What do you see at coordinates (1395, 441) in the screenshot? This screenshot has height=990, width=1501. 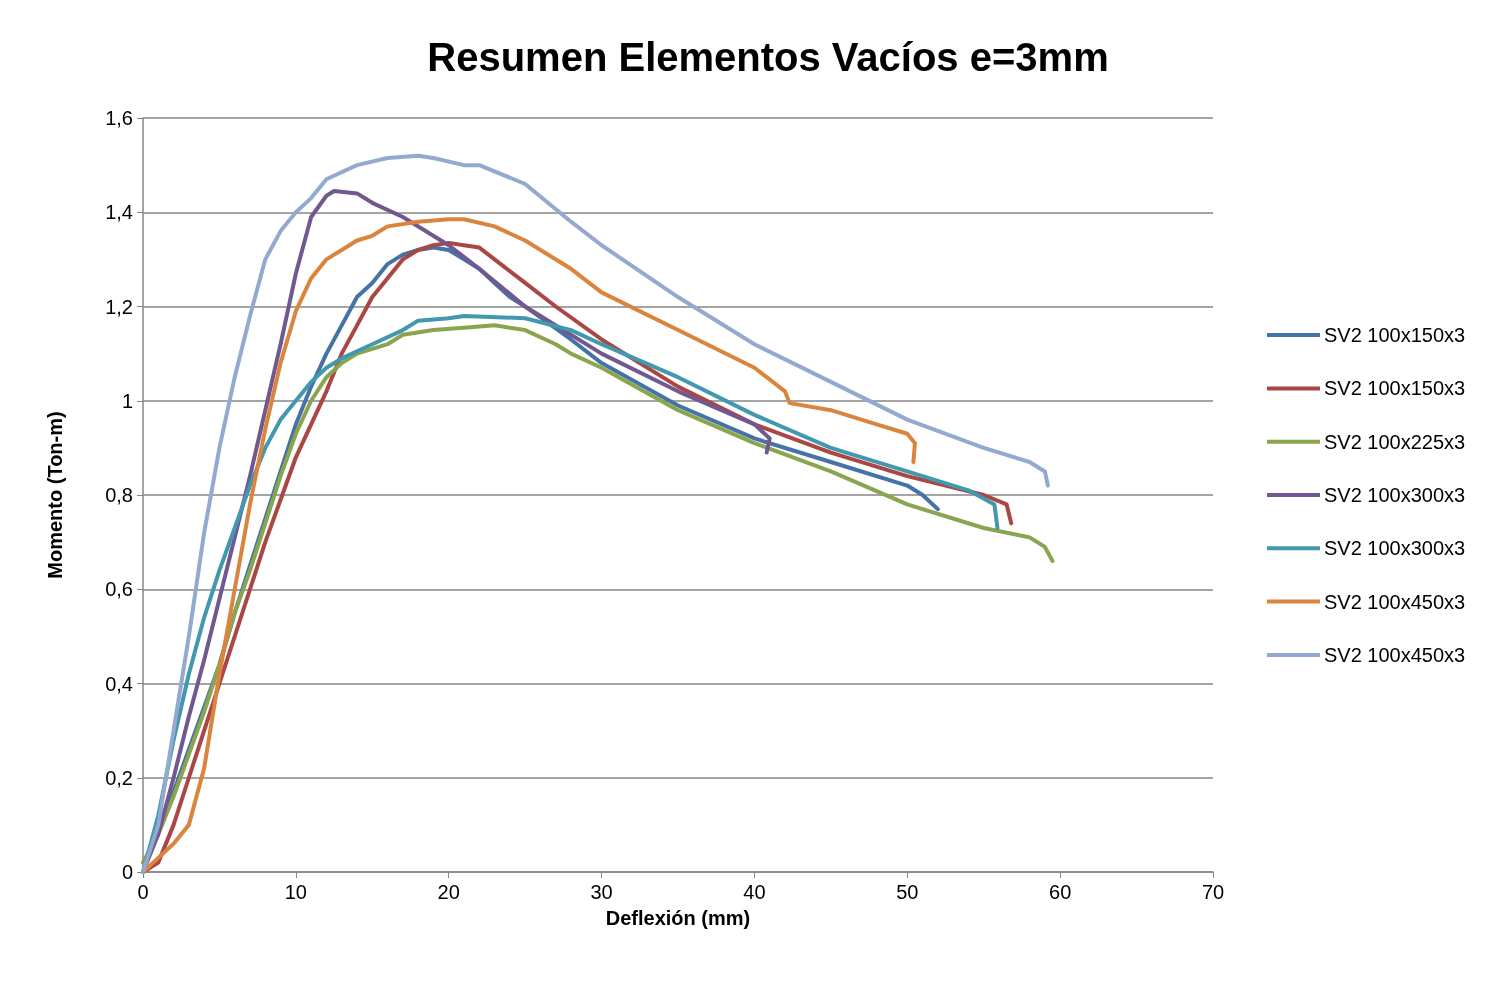 I see `legend-label: SV2 100x225x3` at bounding box center [1395, 441].